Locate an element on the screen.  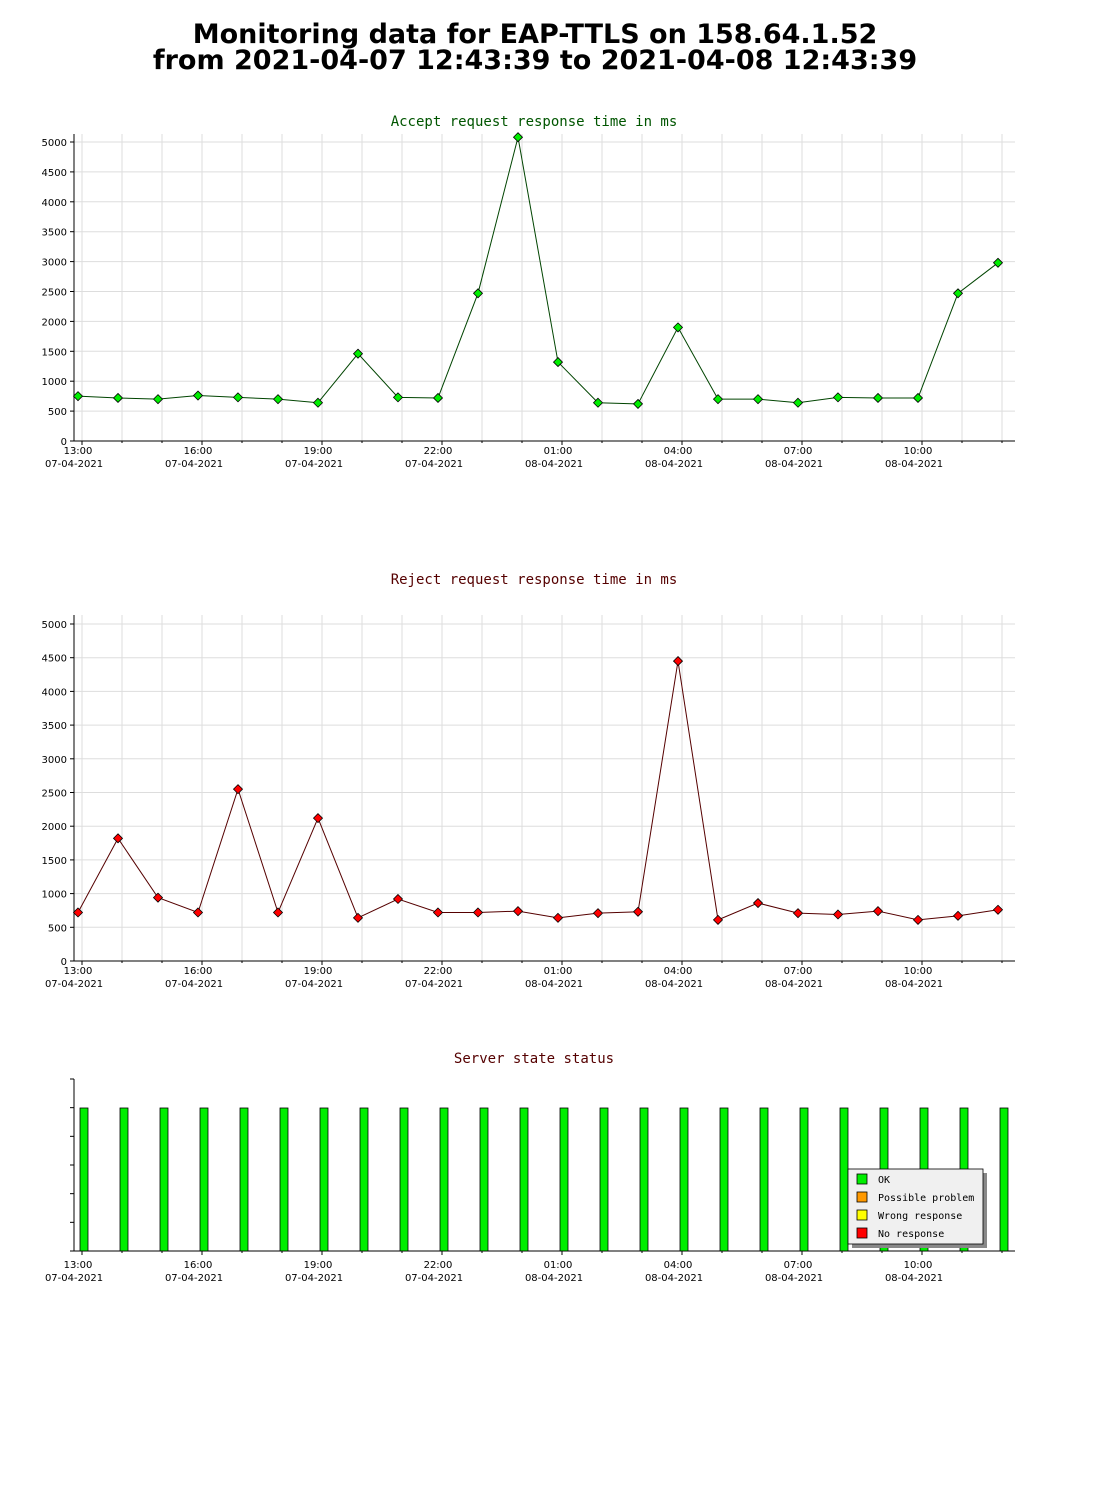
x-tick-label-time: 10:00 is located at coordinates (918, 1265).